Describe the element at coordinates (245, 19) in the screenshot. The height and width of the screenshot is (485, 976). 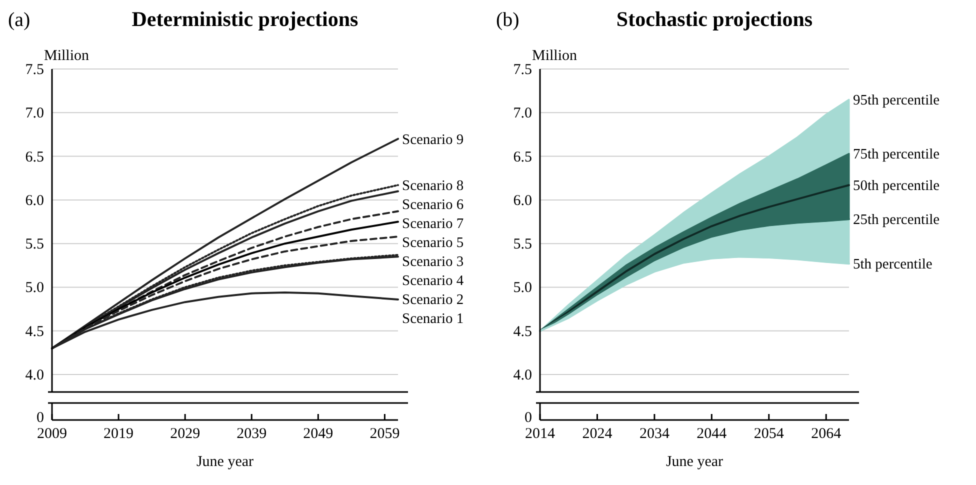
I see `chart-title: Deterministic projections` at that location.